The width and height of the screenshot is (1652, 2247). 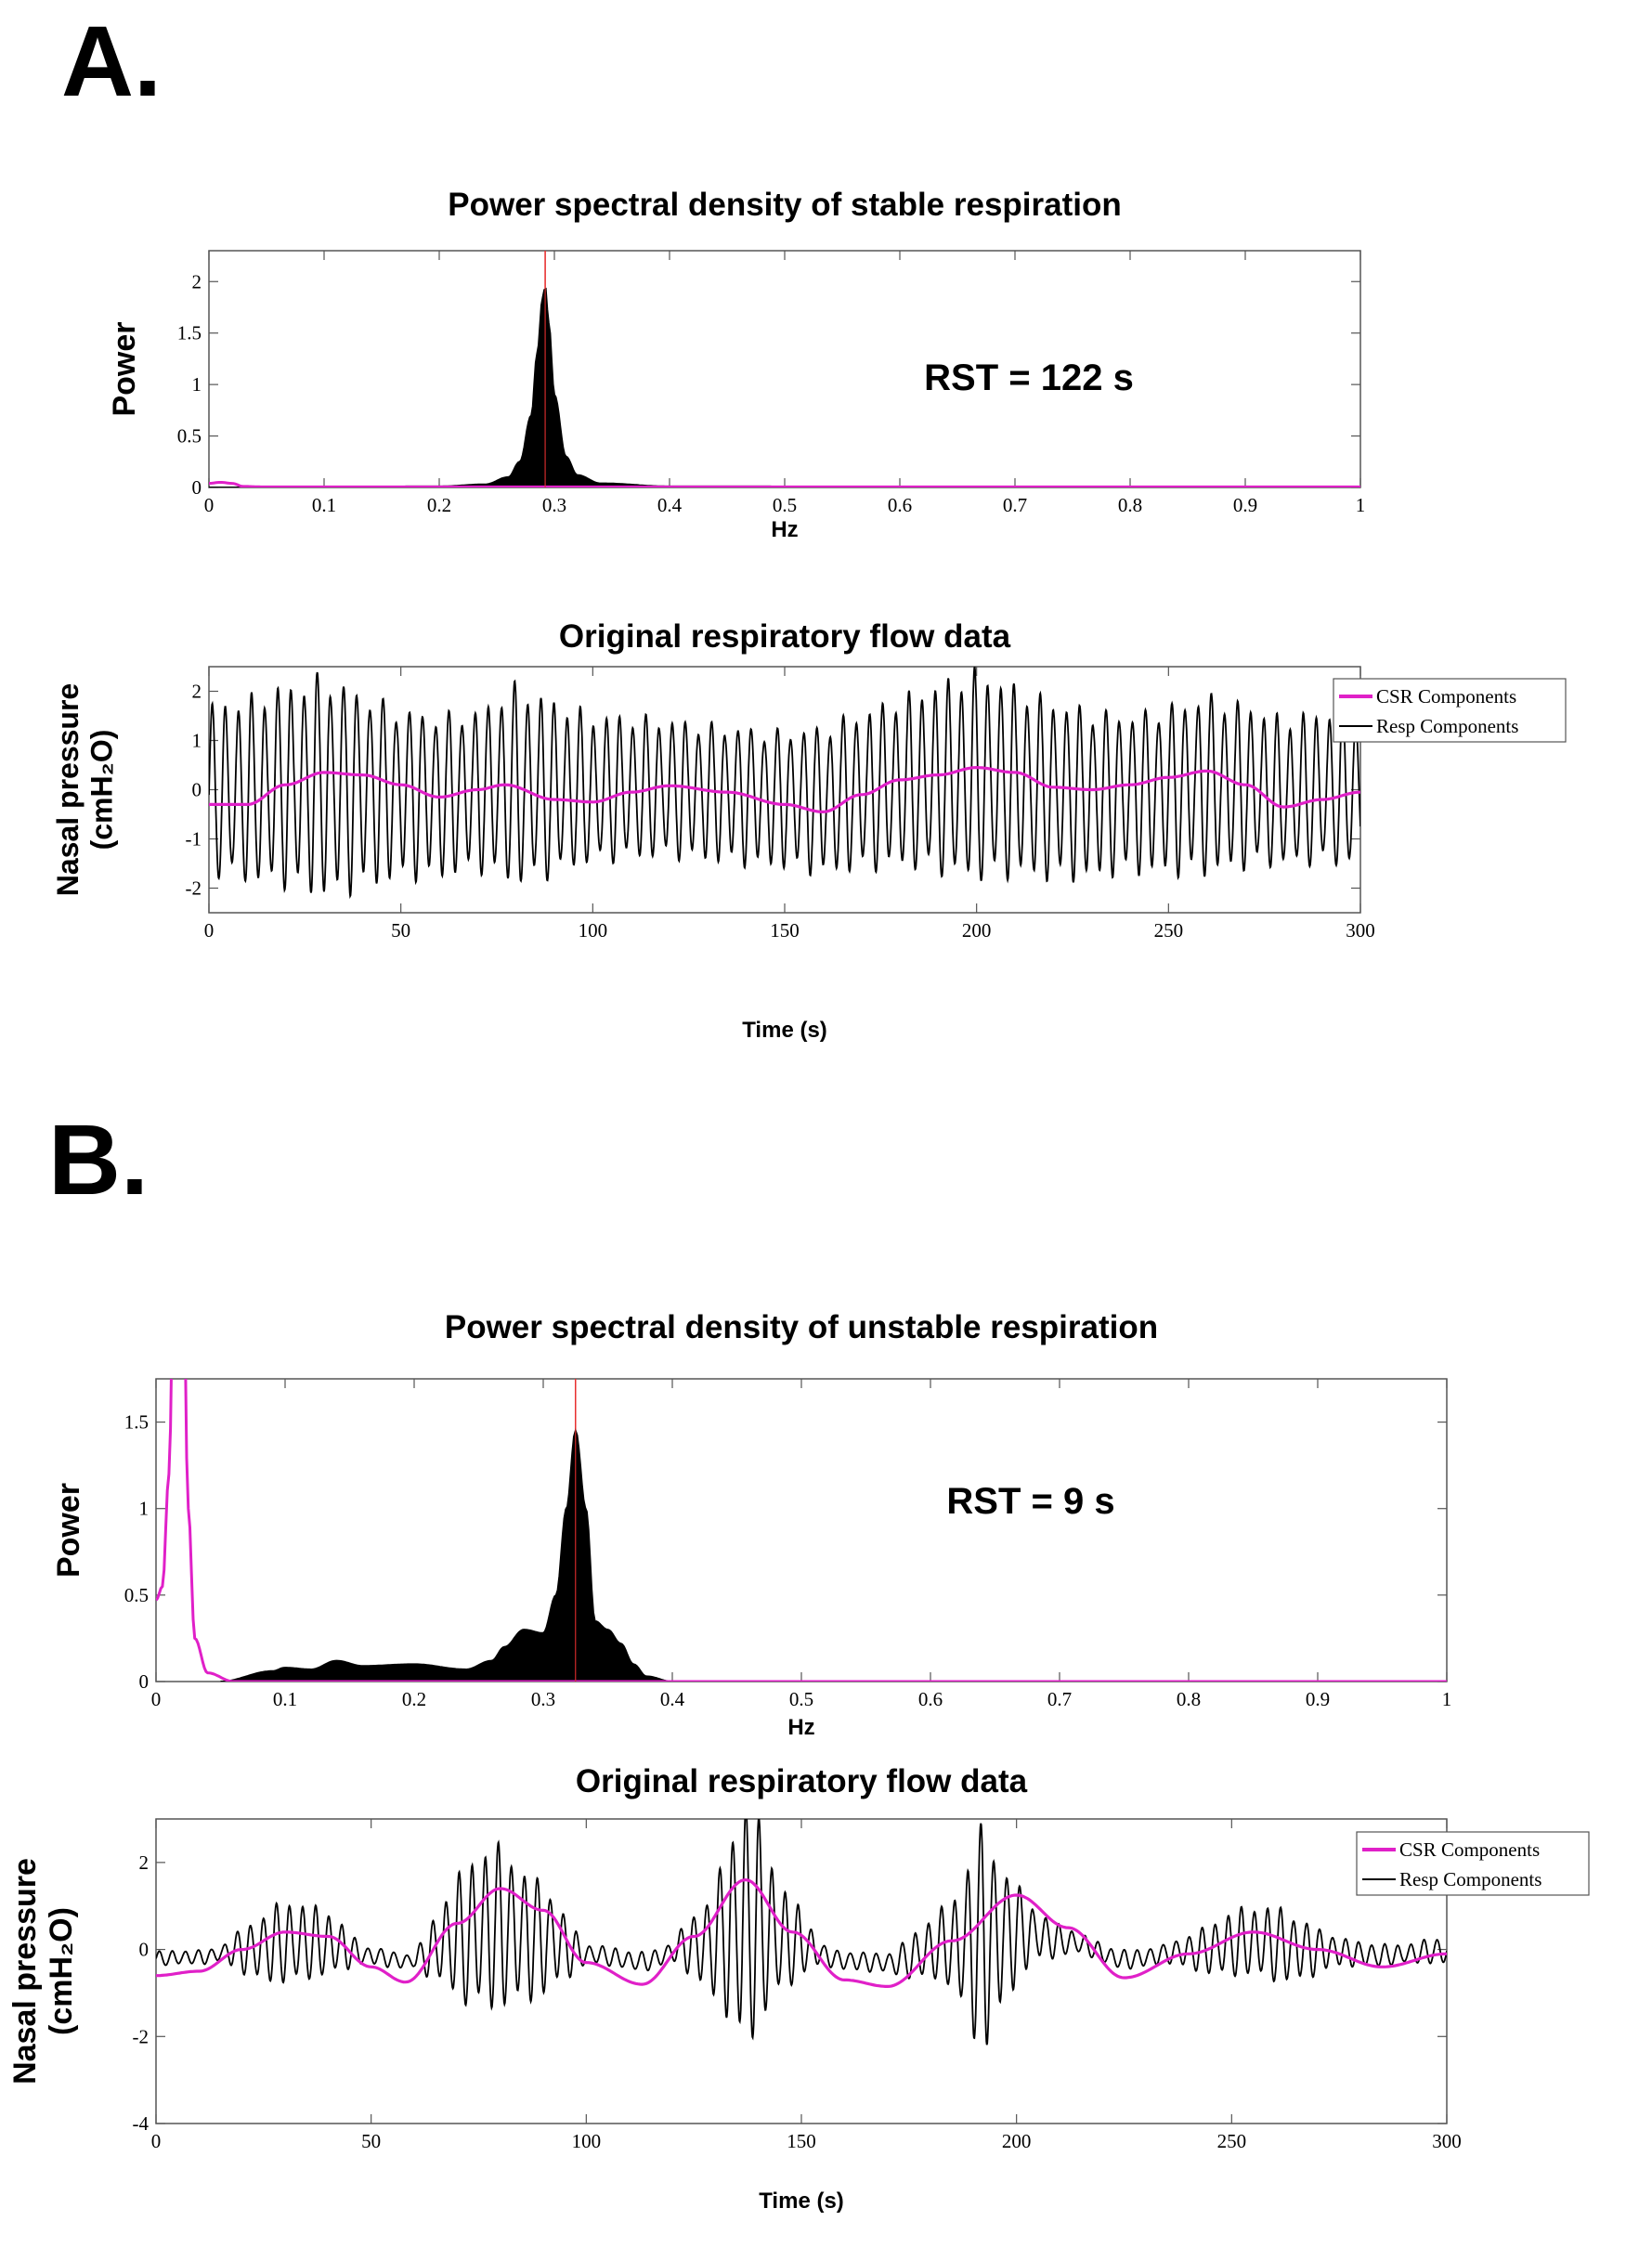 What do you see at coordinates (1030, 1501) in the screenshot?
I see `rst-annotation: RST = 9 s` at bounding box center [1030, 1501].